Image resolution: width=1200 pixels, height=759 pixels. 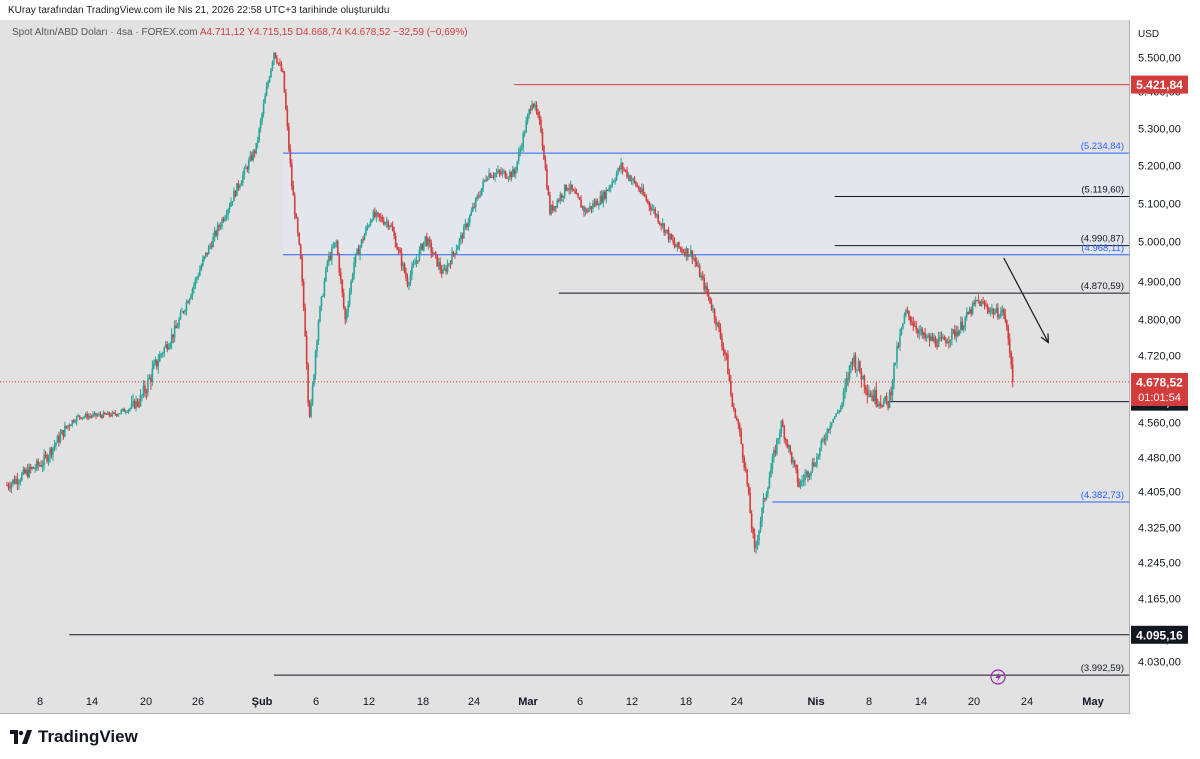 What do you see at coordinates (198, 702) in the screenshot?
I see `x-tick-label: 26` at bounding box center [198, 702].